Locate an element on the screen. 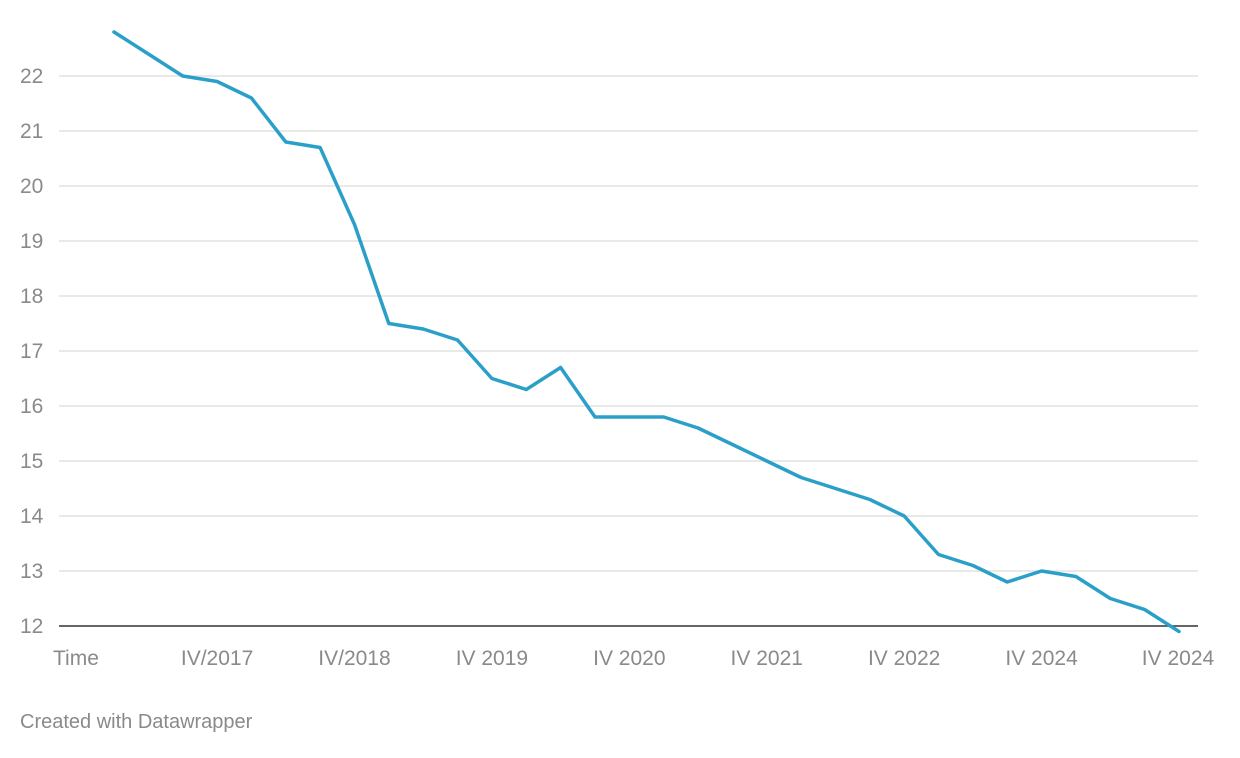 Image resolution: width=1240 pixels, height=758 pixels. x-tick-label: IV 2022 is located at coordinates (904, 658).